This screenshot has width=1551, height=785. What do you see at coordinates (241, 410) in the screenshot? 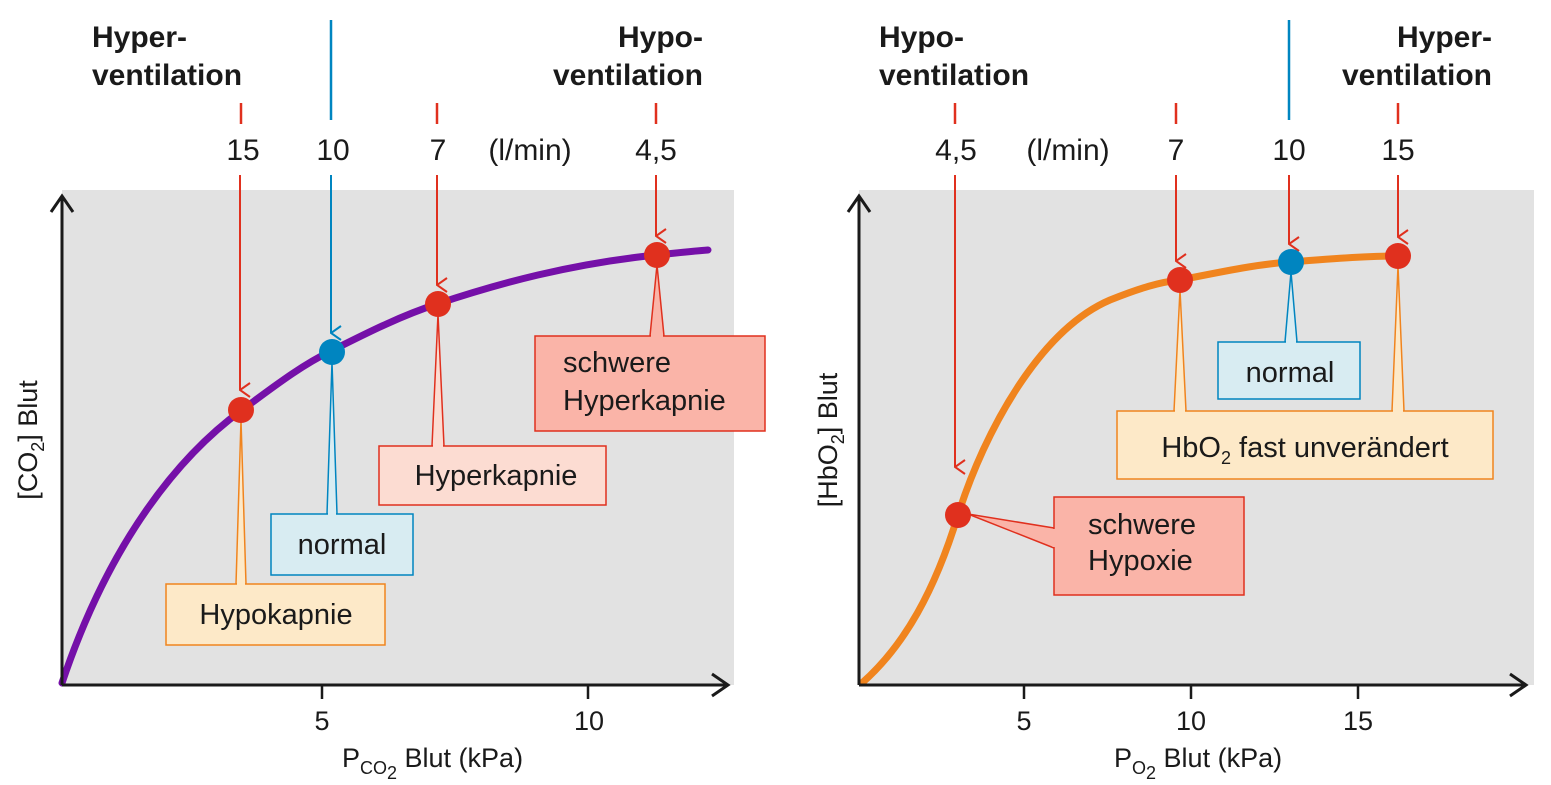
I see `left-point-hypokapnie` at bounding box center [241, 410].